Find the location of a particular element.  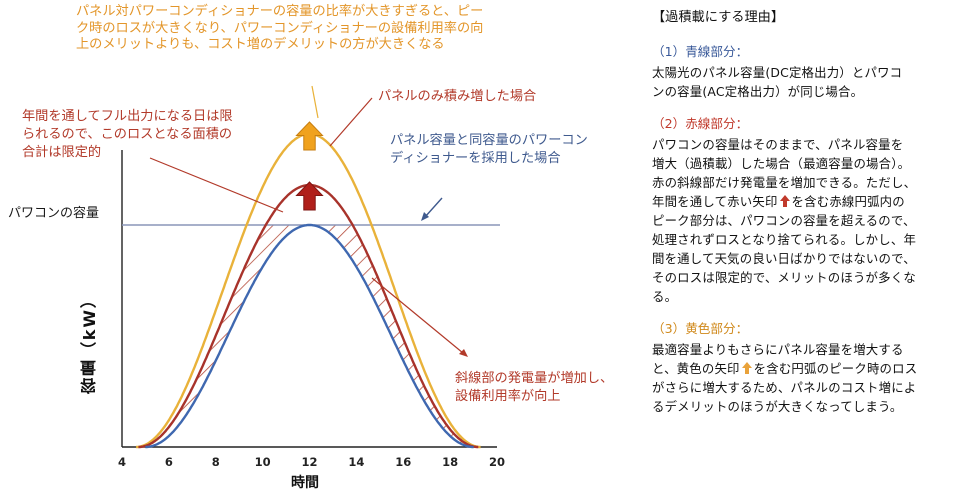

body-line: ンの容量(AC定格出力）が同じ場合。 is located at coordinates (758, 91).